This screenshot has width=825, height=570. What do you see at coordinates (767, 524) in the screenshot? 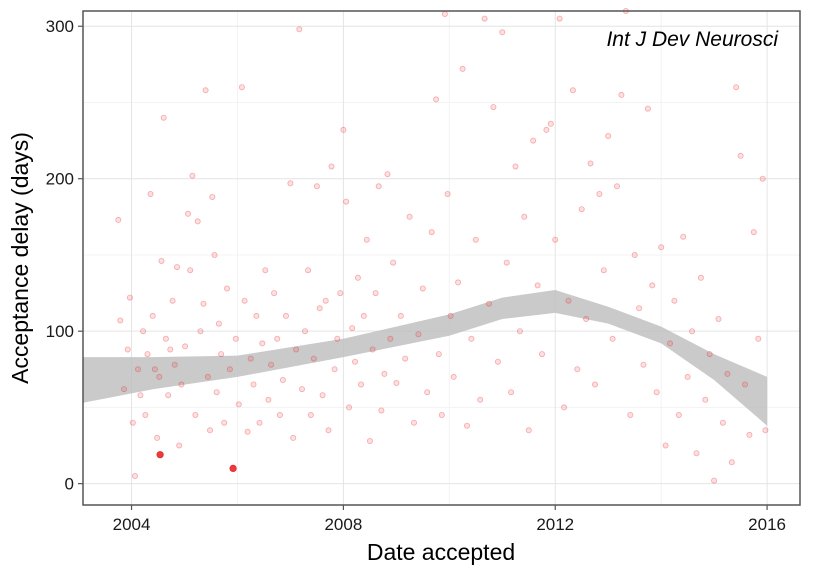
I see `x-tick-label: 2016` at bounding box center [767, 524].